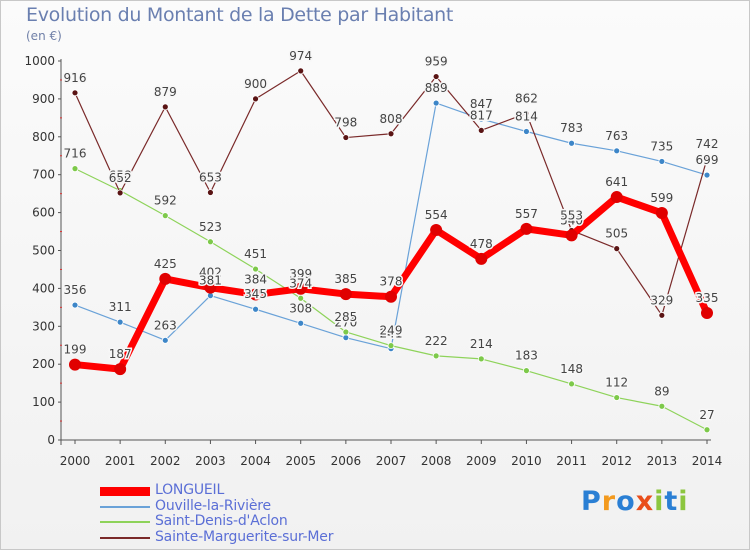  What do you see at coordinates (391, 334) in the screenshot?
I see `data-label: 241` at bounding box center [391, 334].